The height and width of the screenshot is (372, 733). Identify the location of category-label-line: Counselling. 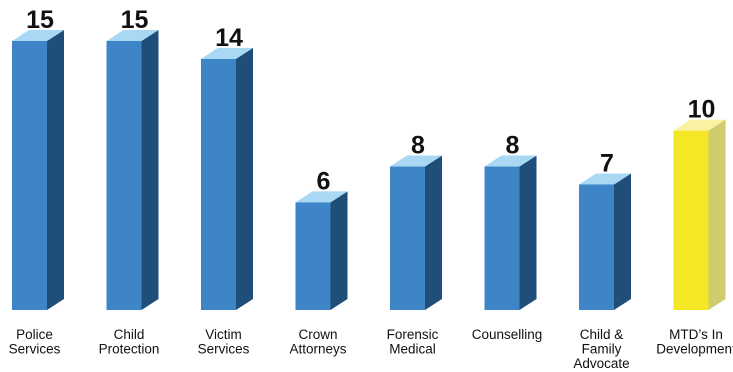
(507, 334).